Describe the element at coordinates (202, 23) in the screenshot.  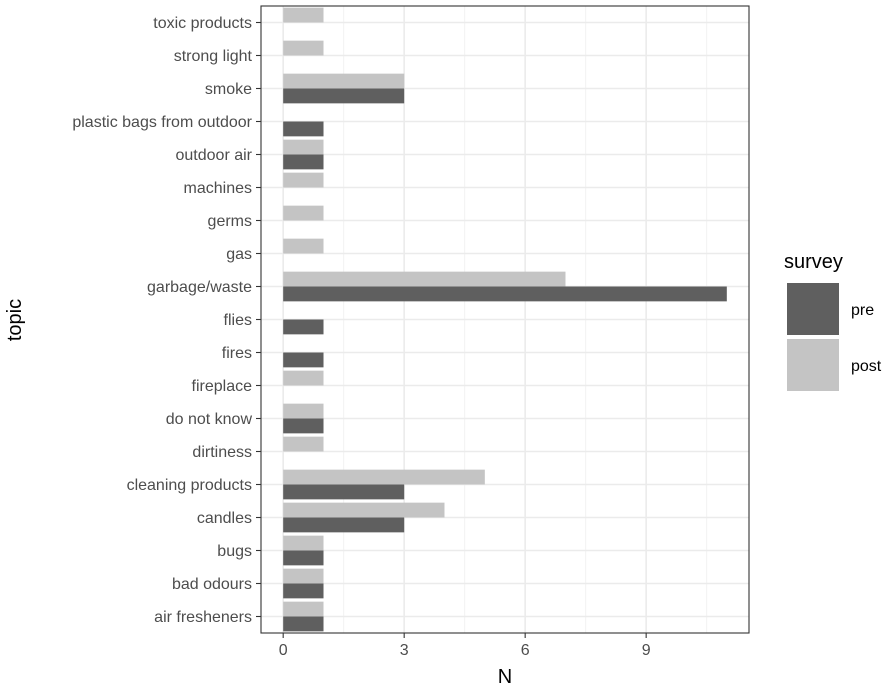
I see `y-tick-label: toxic products` at that location.